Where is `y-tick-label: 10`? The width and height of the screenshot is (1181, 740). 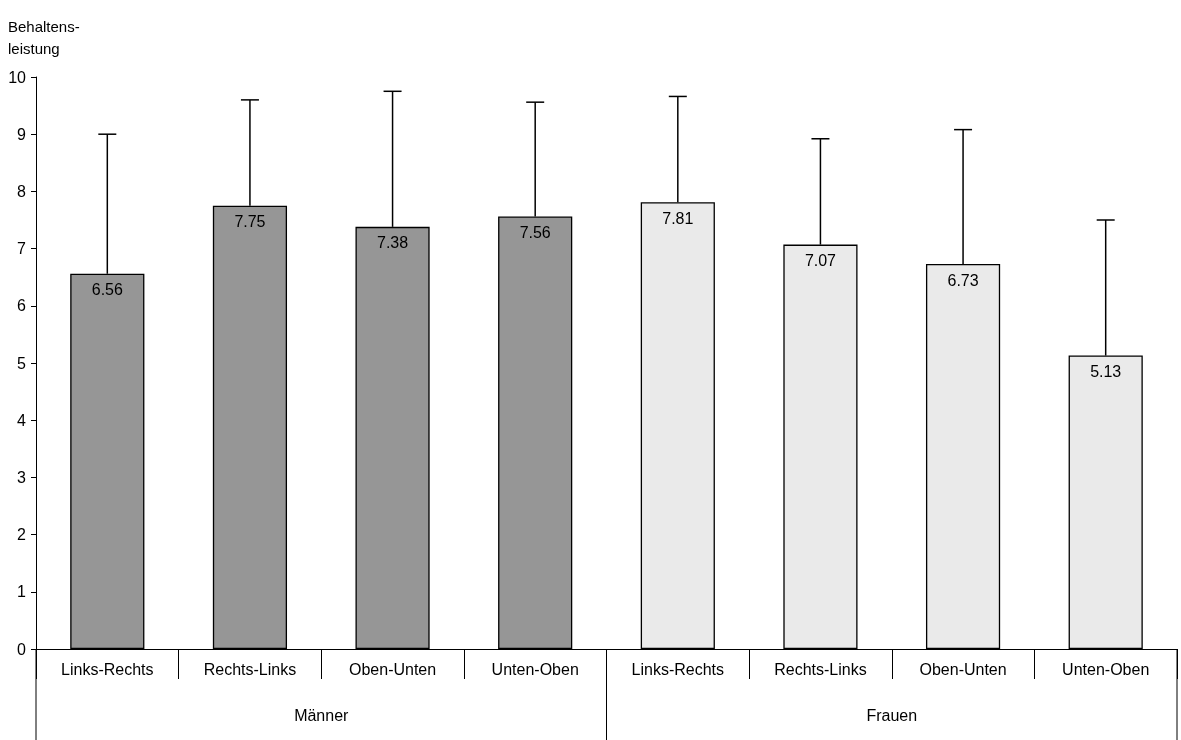 y-tick-label: 10 is located at coordinates (17, 77).